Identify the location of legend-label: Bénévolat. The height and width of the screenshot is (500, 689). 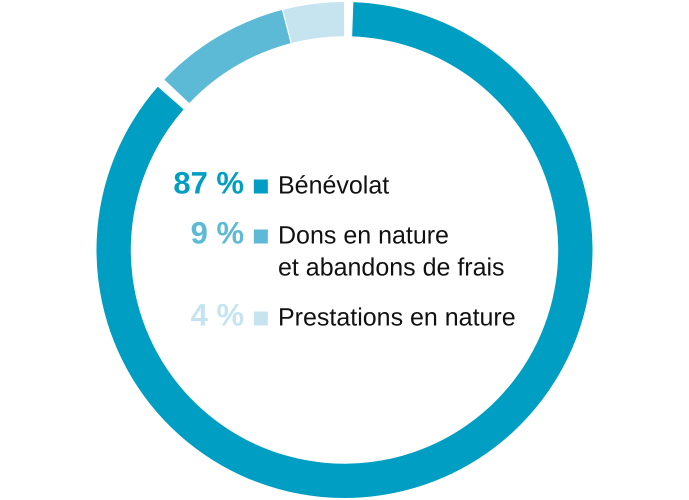
(334, 186).